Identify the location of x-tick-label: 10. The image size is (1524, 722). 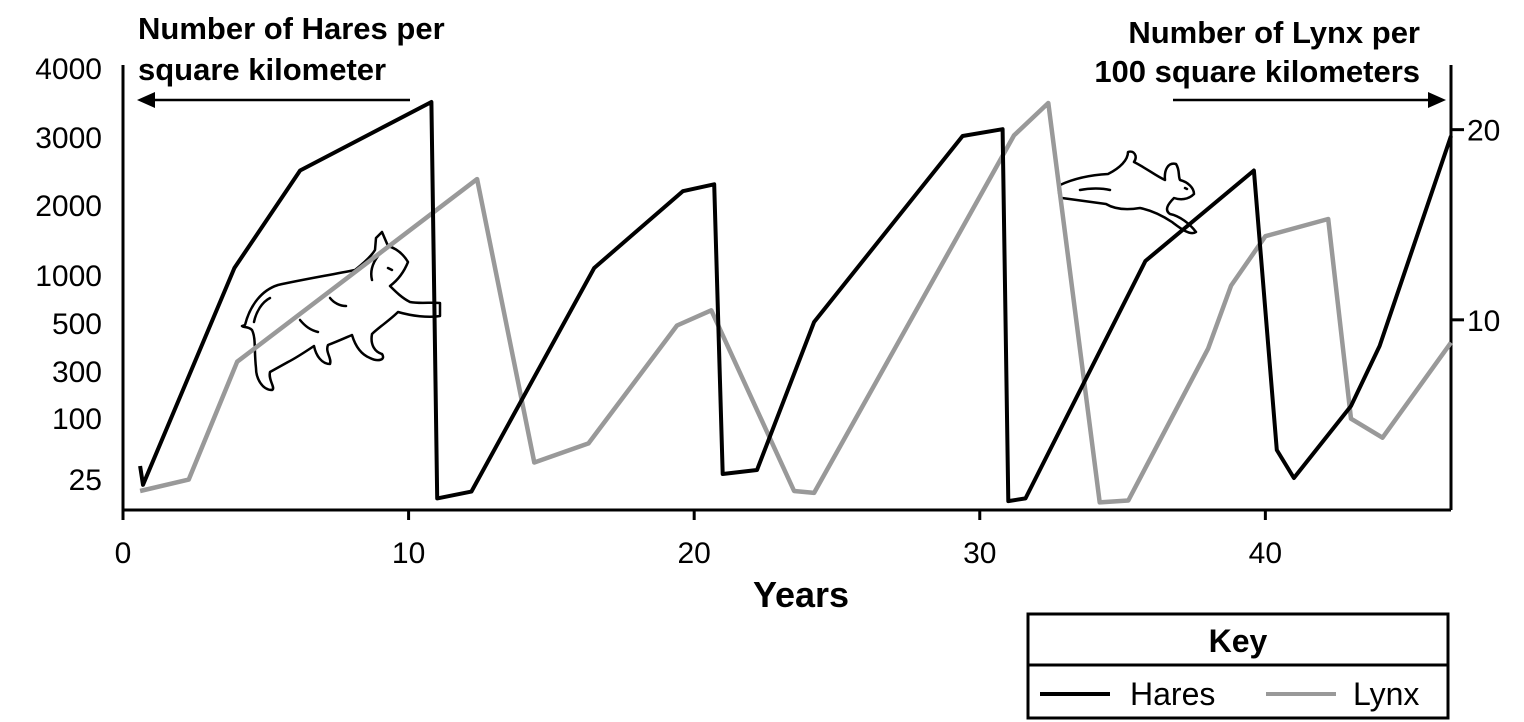
(408, 553).